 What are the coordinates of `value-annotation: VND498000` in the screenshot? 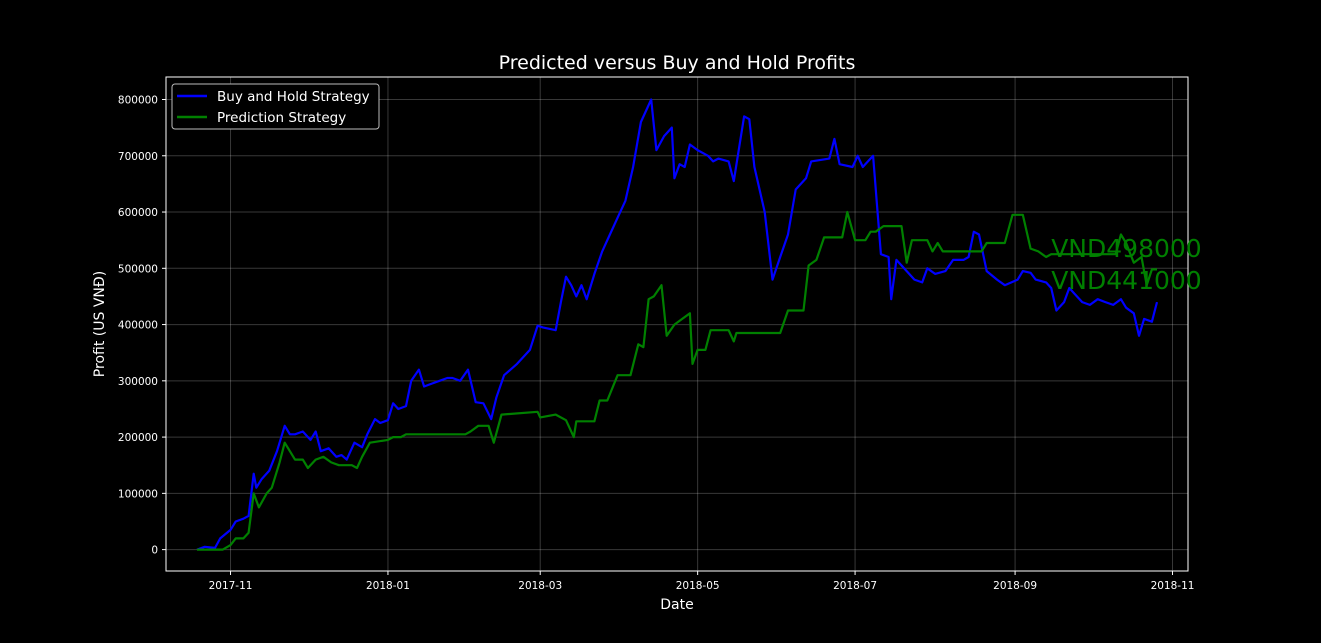 It's located at (1126, 248).